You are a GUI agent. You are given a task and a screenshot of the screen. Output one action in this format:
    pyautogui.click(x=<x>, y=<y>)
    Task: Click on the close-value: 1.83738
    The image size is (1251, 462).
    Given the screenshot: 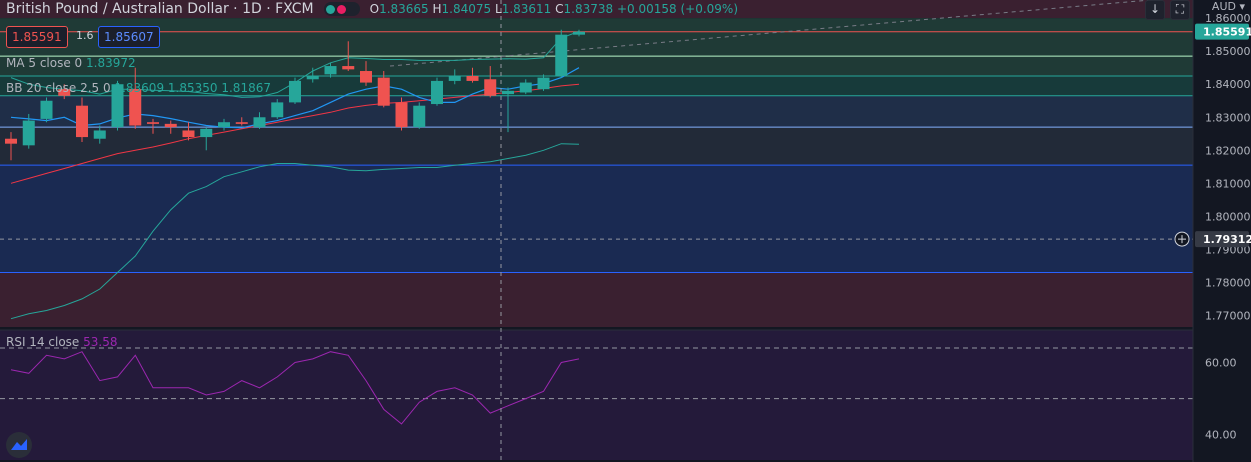 What is the action you would take?
    pyautogui.click(x=588, y=9)
    